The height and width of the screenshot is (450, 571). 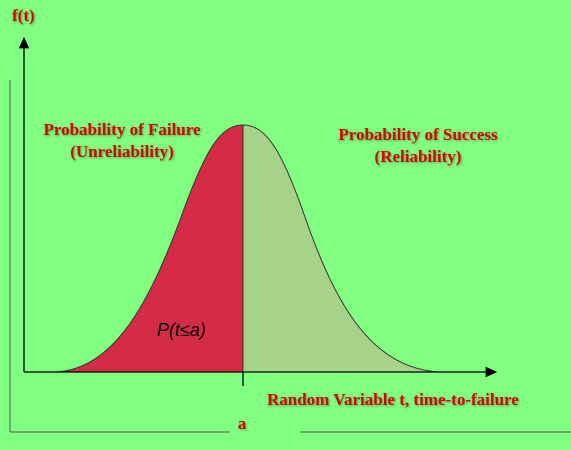 I want to click on success-subtitle: (Reliability), so click(x=418, y=156).